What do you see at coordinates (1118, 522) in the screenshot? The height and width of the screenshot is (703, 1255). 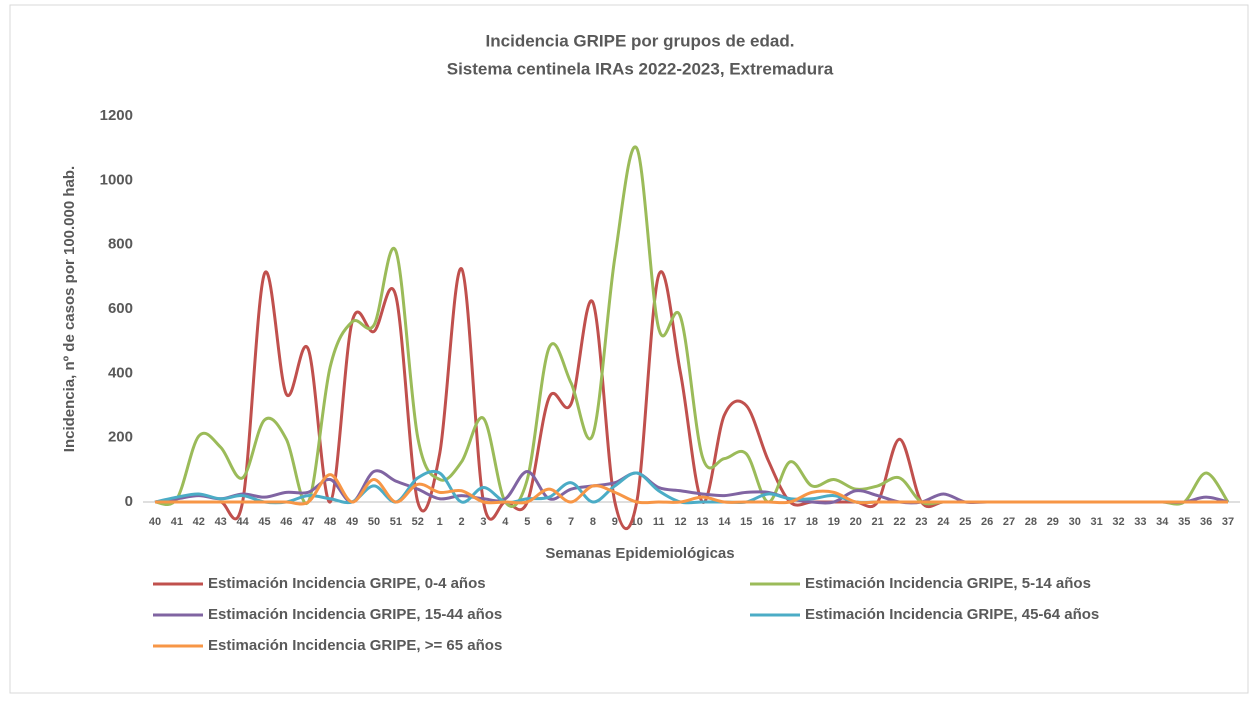 I see `x-tick-label: 32` at bounding box center [1118, 522].